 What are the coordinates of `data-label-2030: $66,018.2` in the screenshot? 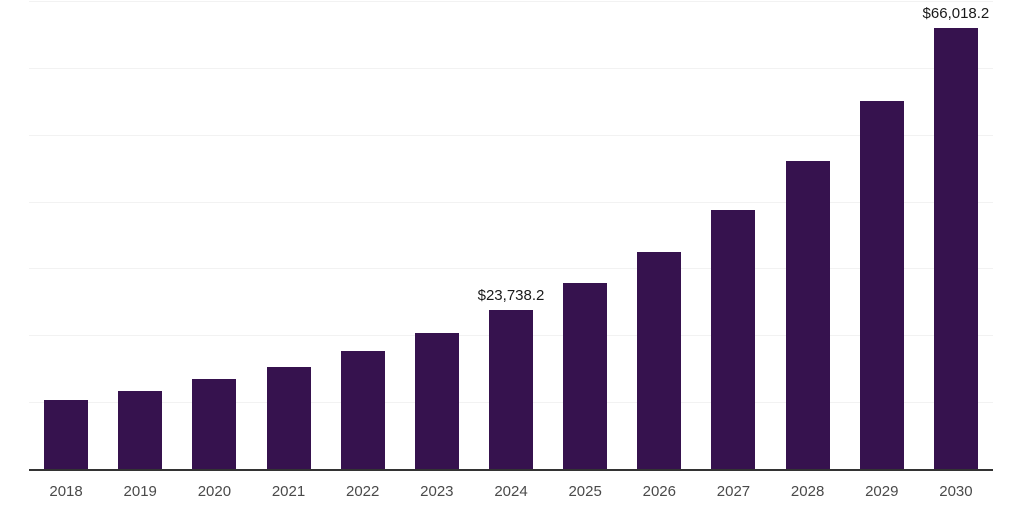 It's located at (956, 13).